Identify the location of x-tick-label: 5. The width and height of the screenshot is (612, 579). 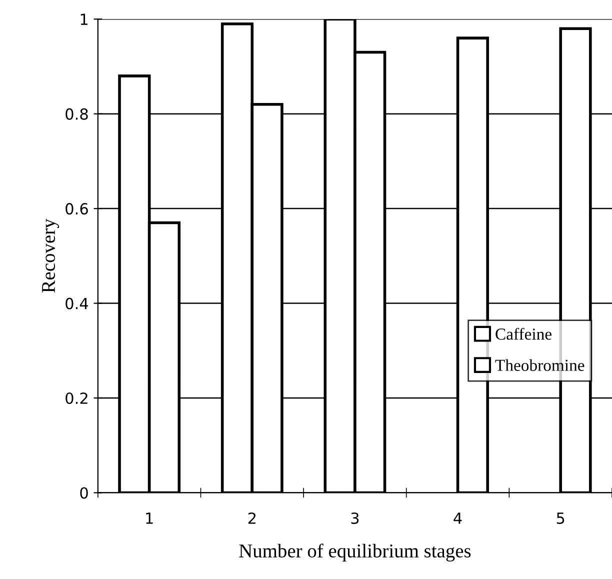
(560, 518).